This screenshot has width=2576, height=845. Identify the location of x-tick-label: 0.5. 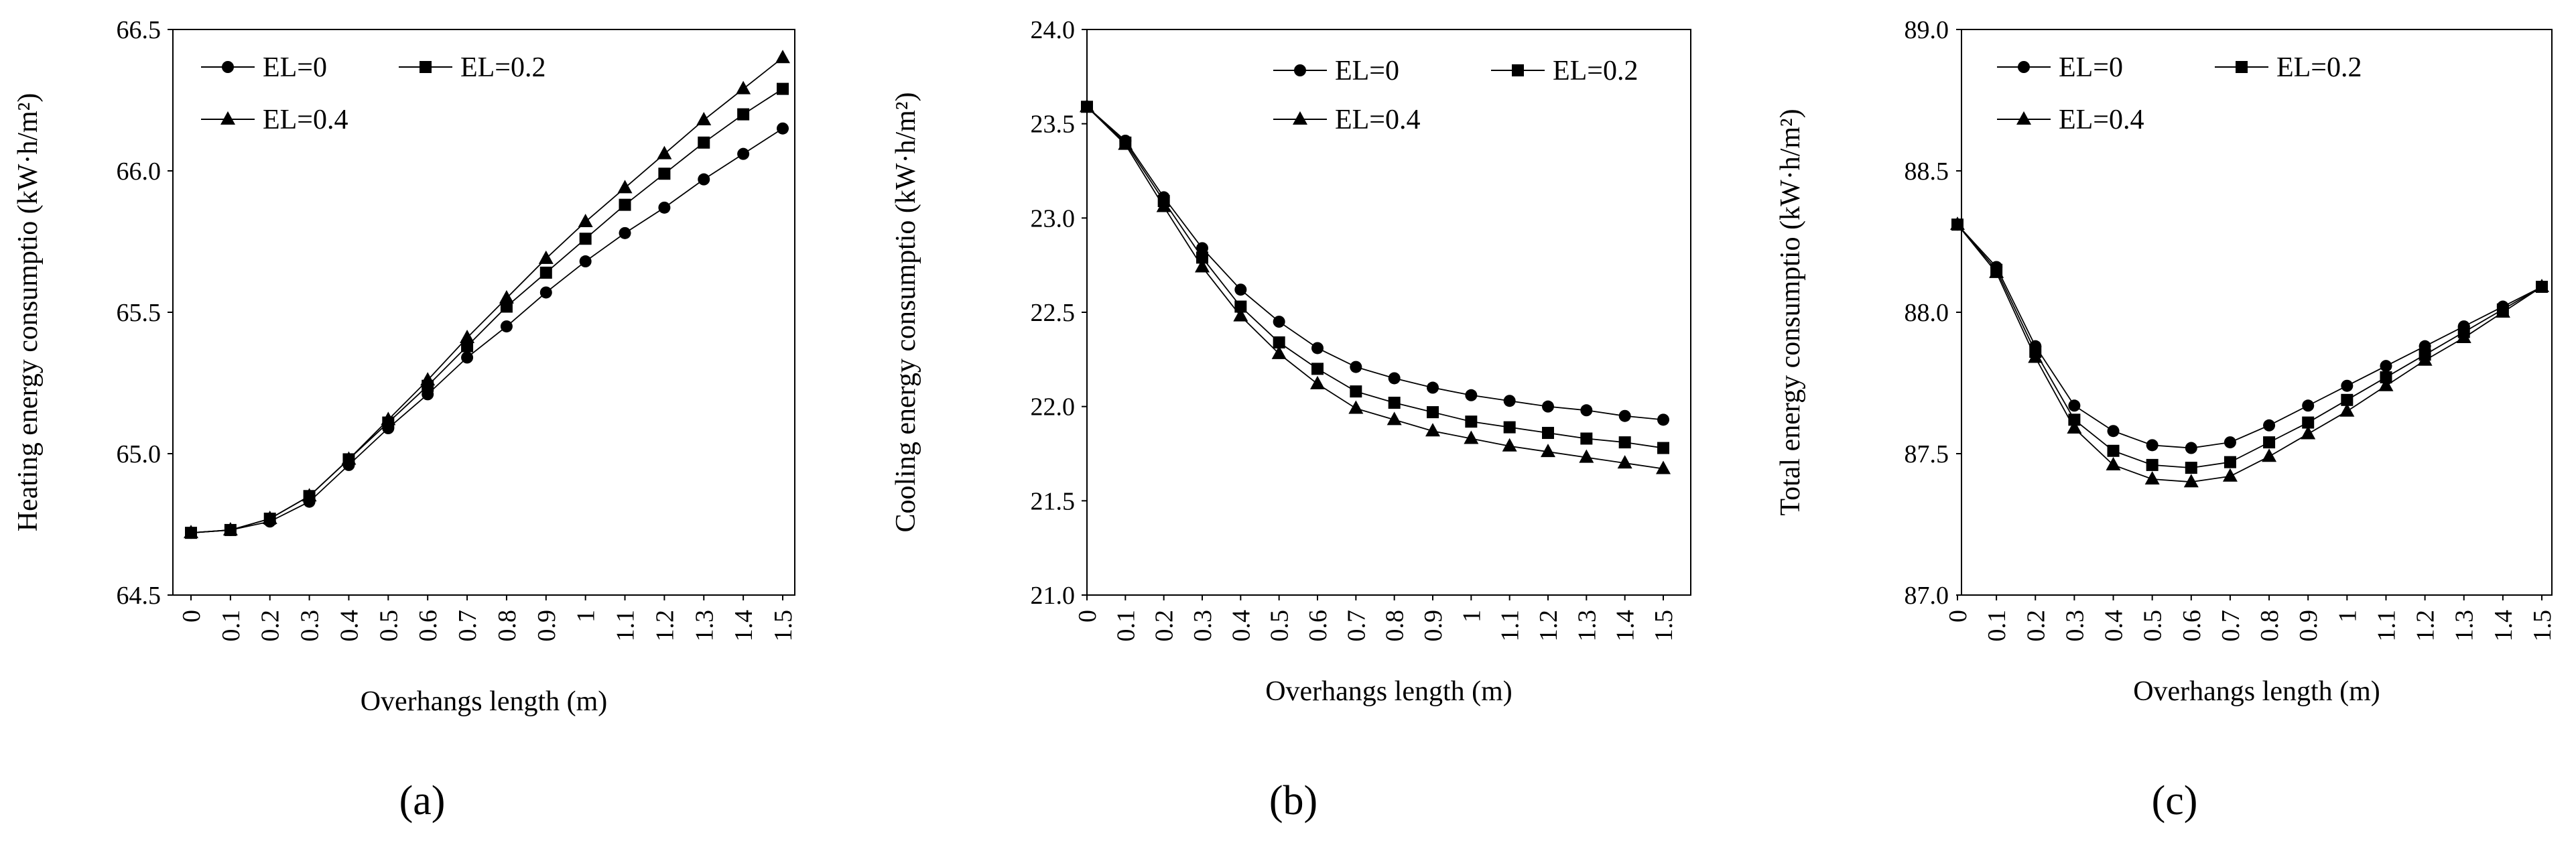
(389, 626).